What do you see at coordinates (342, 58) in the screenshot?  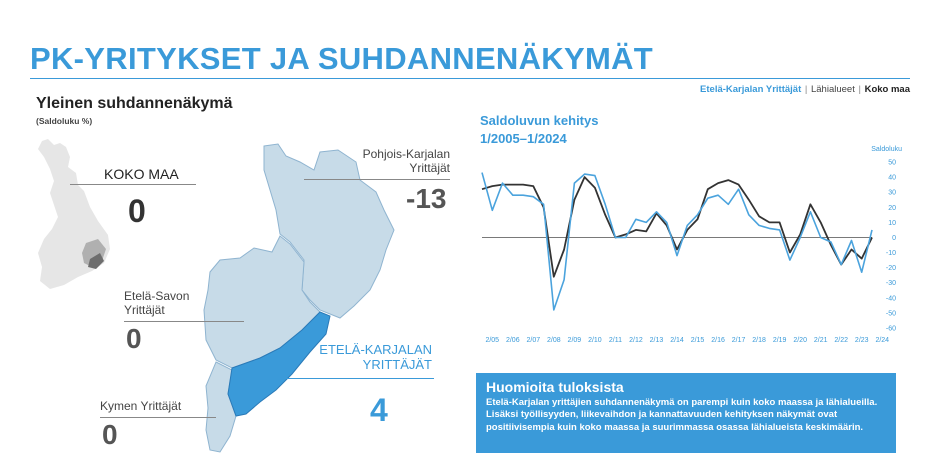 I see `page-title: PK-YRITYKSET JA SUHDANNENÄKYMÄT` at bounding box center [342, 58].